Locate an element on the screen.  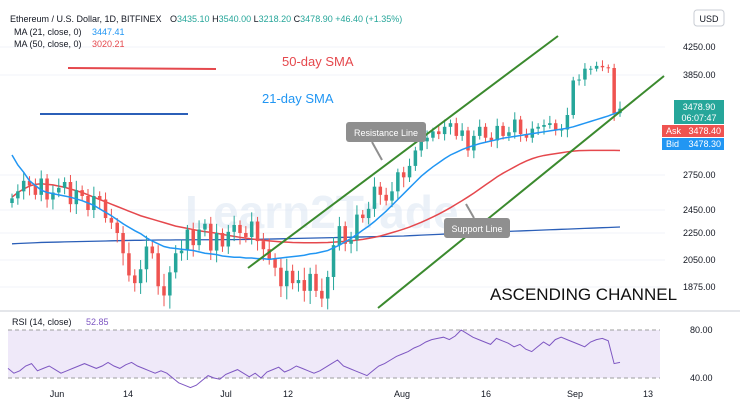
bid-value: 3478.30 is located at coordinates (704, 144).